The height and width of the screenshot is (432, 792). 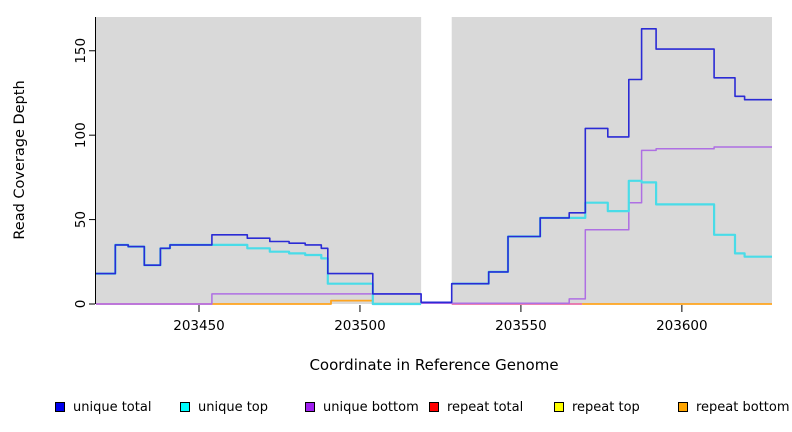 What do you see at coordinates (521, 326) in the screenshot?
I see `x-tick-label: 203550` at bounding box center [521, 326].